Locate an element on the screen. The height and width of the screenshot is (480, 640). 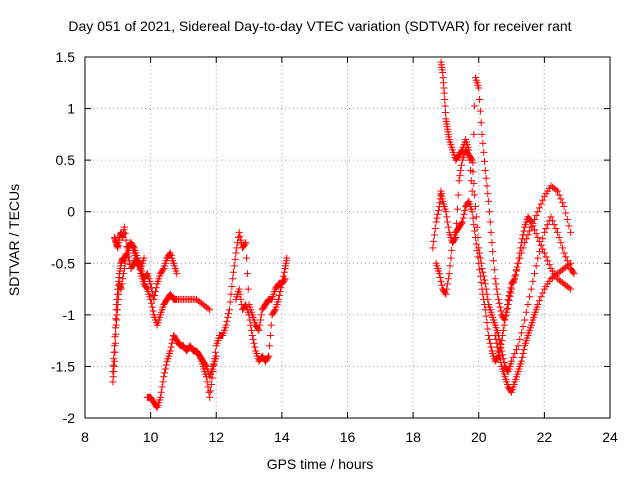
series-morning-track-b is located at coordinates (146, 263).